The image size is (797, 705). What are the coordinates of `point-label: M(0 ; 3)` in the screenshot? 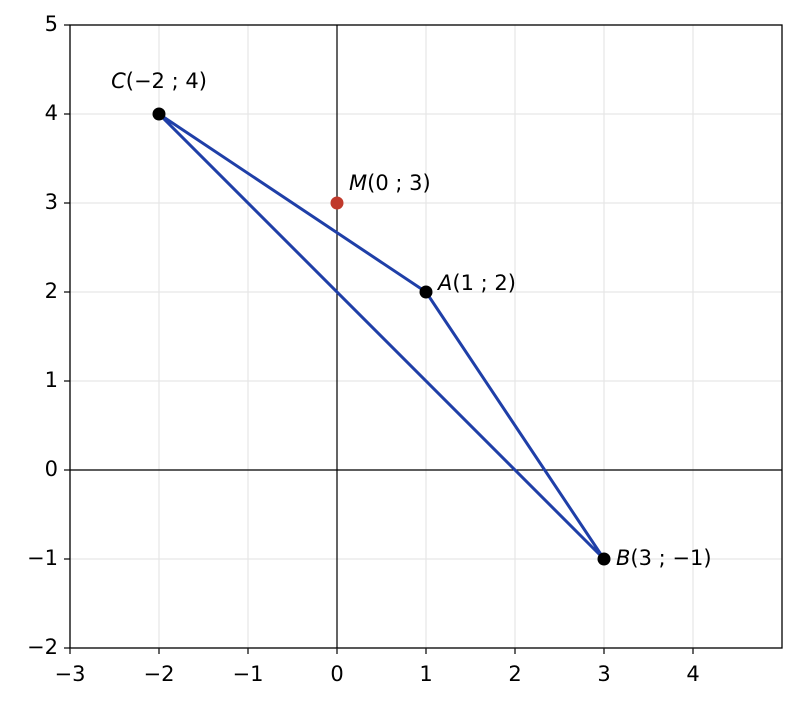 It's located at (390, 183).